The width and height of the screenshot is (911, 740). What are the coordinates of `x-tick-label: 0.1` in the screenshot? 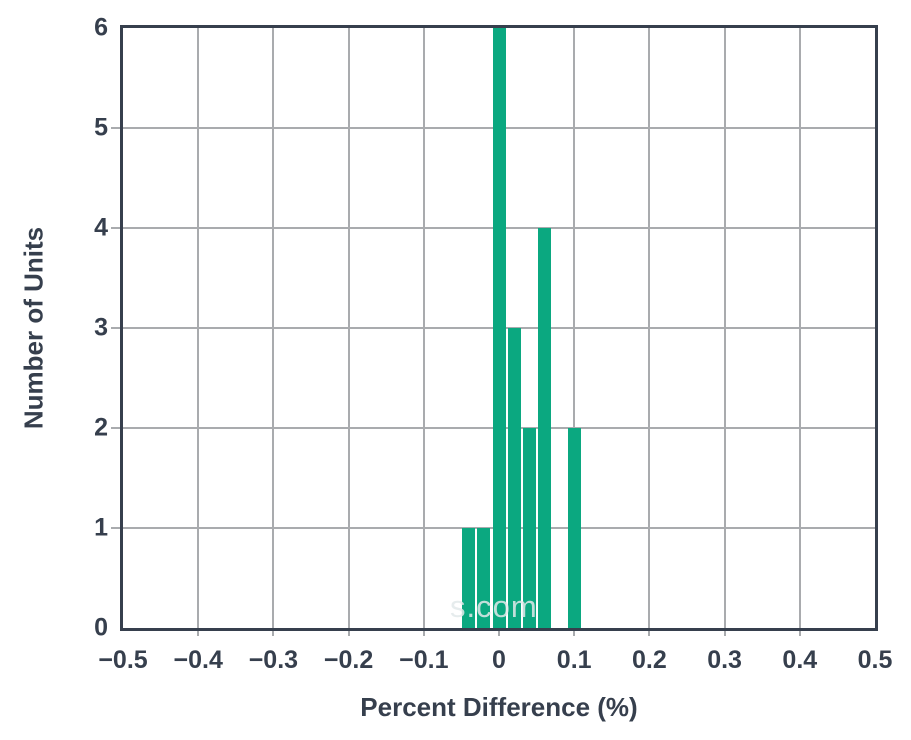 It's located at (574, 660).